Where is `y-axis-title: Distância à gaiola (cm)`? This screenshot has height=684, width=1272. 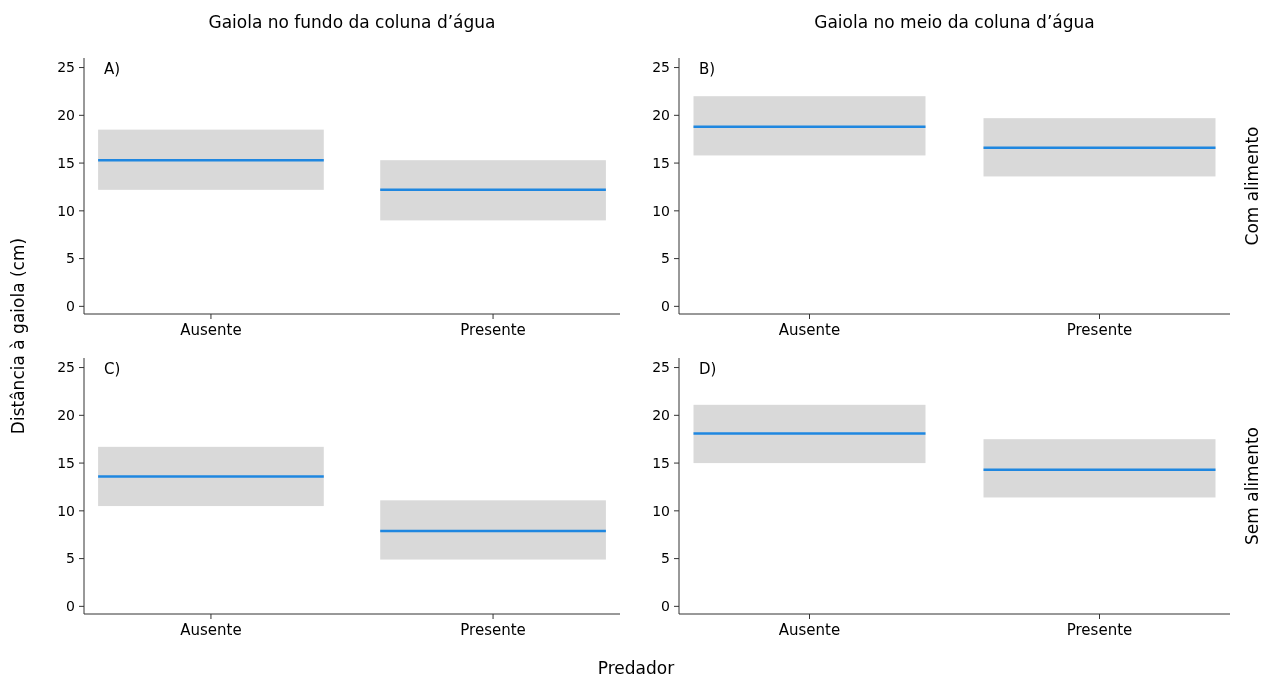 y-axis-title: Distância à gaiola (cm) is located at coordinates (18, 336).